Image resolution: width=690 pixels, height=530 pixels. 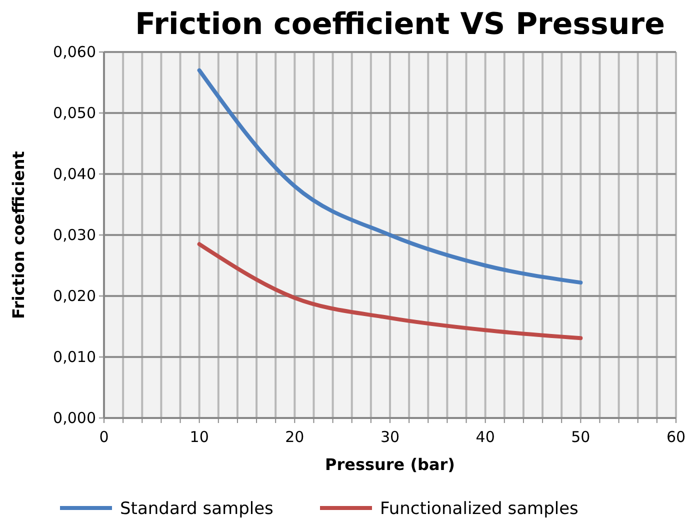 I want to click on x-tick-label: 60, so click(x=676, y=437).